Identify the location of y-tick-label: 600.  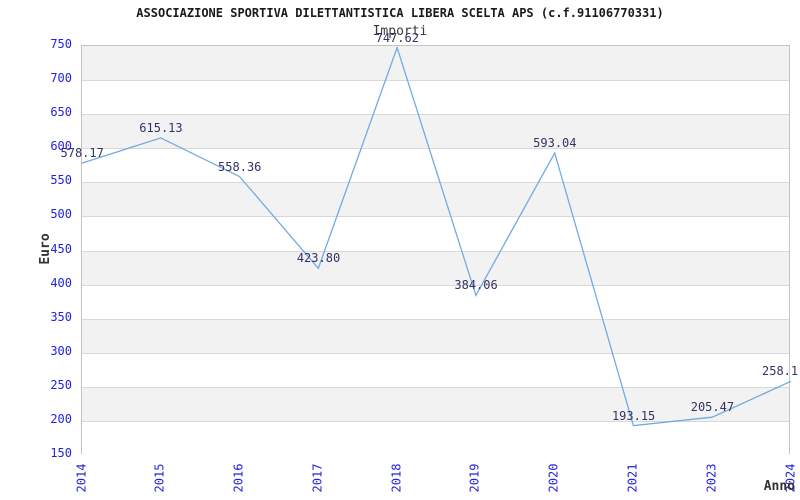
(61, 146).